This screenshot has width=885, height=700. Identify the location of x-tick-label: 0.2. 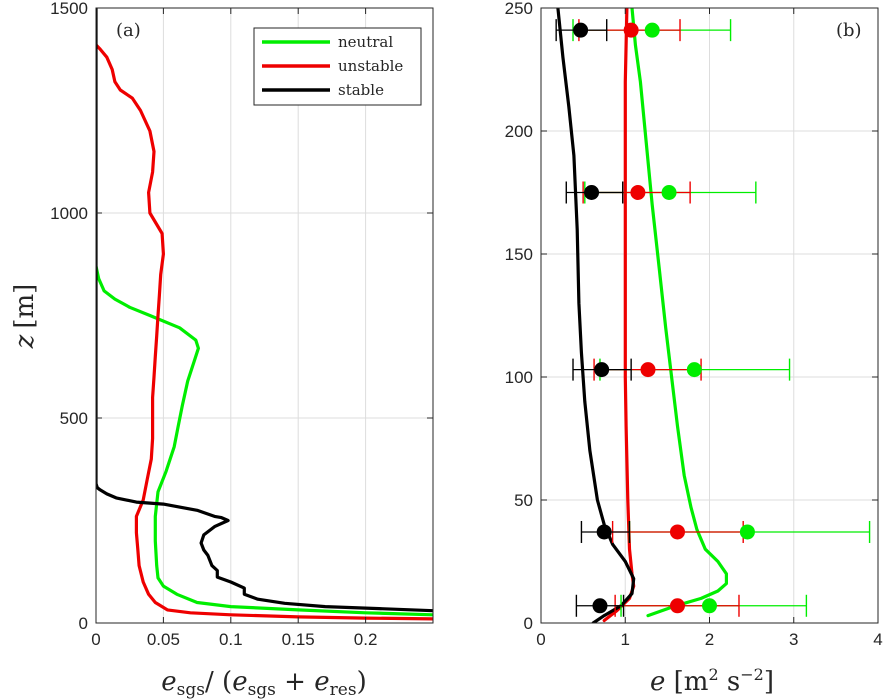
(366, 639).